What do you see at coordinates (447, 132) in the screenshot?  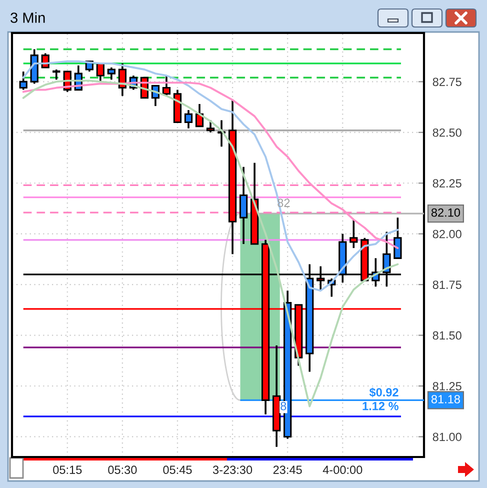 I see `y-tick-label: 82.50` at bounding box center [447, 132].